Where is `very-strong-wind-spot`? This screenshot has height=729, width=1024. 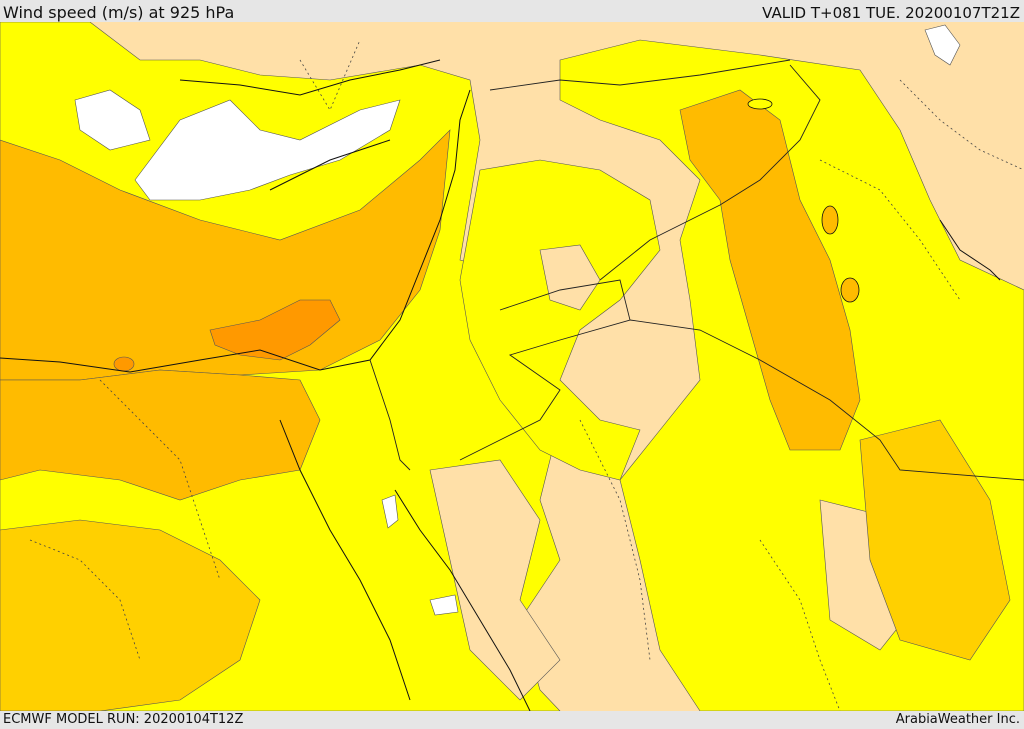
very-strong-wind-spot is located at coordinates (124, 364).